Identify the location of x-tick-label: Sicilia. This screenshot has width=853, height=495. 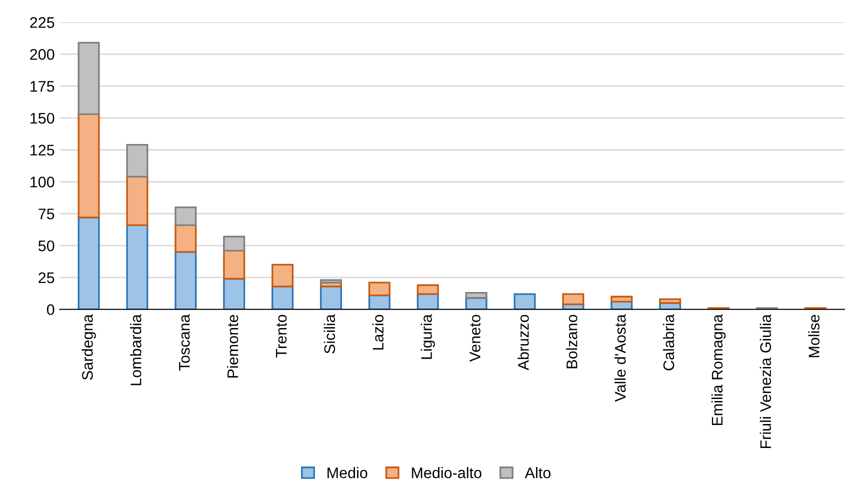
(330, 334).